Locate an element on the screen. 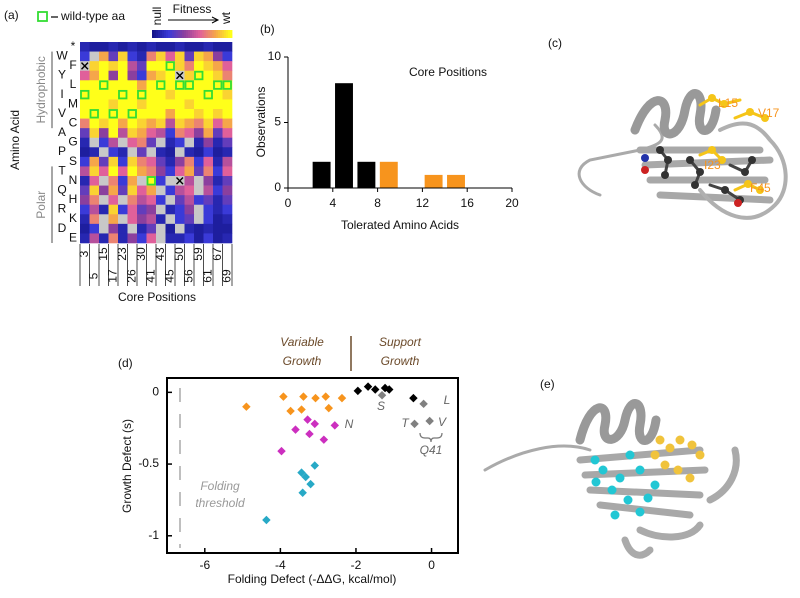 The image size is (800, 598). colorbar-arrow is located at coordinates (194, 20).